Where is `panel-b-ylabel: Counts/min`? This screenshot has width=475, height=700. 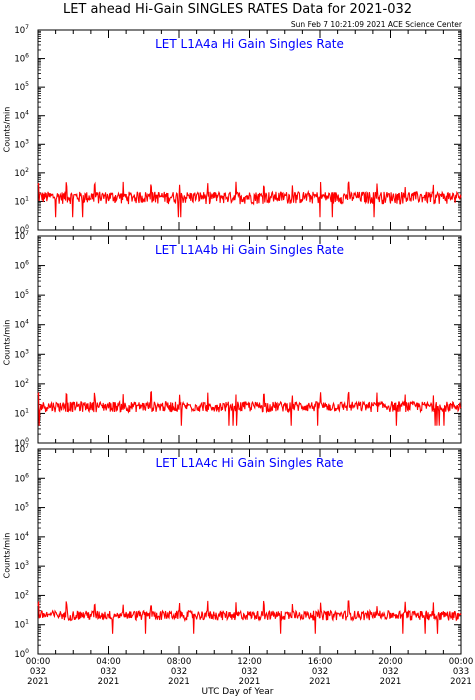 panel-b-ylabel: Counts/min is located at coordinates (7, 342).